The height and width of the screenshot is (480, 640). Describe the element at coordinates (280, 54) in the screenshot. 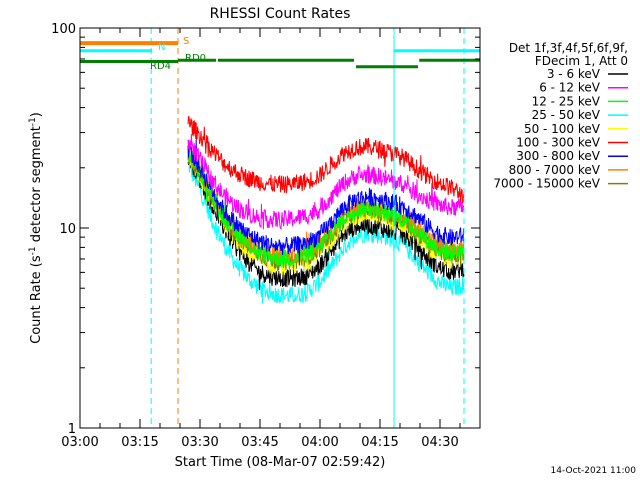

I see `attenuator-state-bars: S N RD4 RD0` at that location.